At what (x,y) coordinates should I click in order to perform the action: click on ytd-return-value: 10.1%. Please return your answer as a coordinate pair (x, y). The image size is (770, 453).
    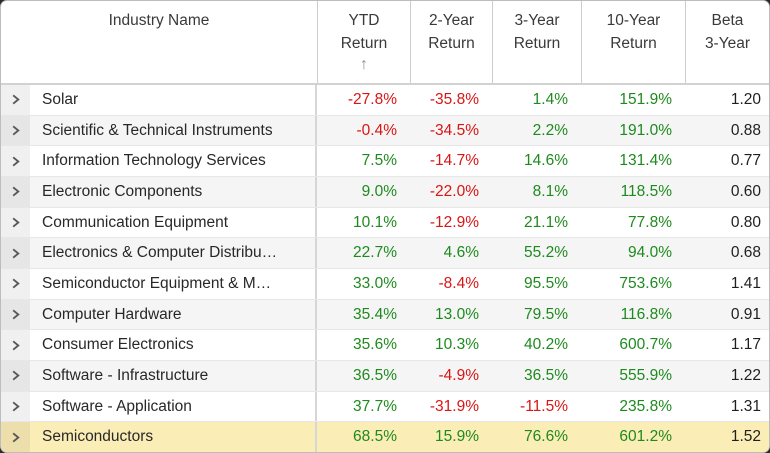
    Looking at the image, I should click on (375, 222).